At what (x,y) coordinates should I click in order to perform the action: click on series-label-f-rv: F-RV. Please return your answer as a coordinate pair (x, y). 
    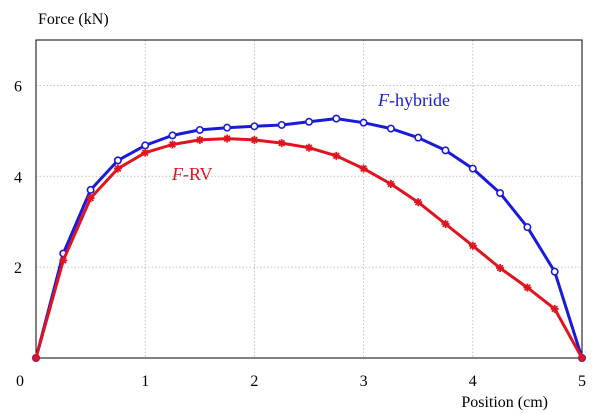
    Looking at the image, I should click on (192, 174).